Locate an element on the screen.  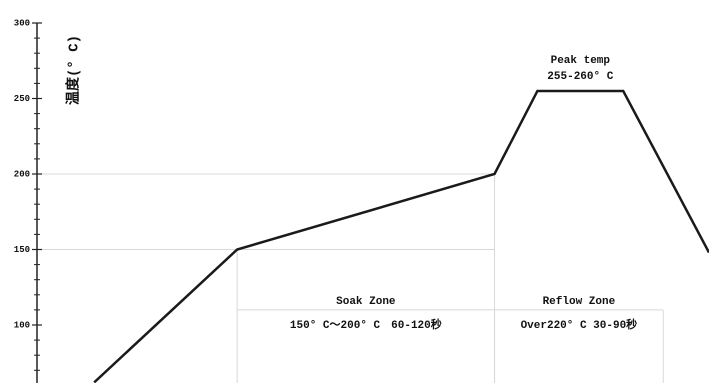
peak-detail: 255-260° C is located at coordinates (580, 77).